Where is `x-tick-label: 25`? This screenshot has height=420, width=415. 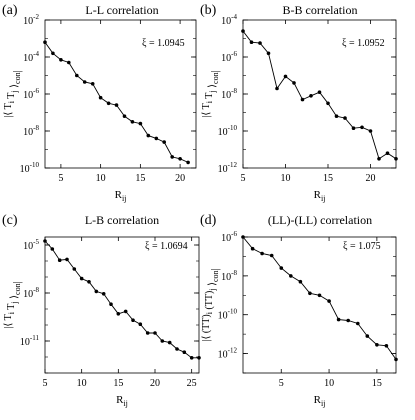
x-tick-label: 25 is located at coordinates (192, 383).